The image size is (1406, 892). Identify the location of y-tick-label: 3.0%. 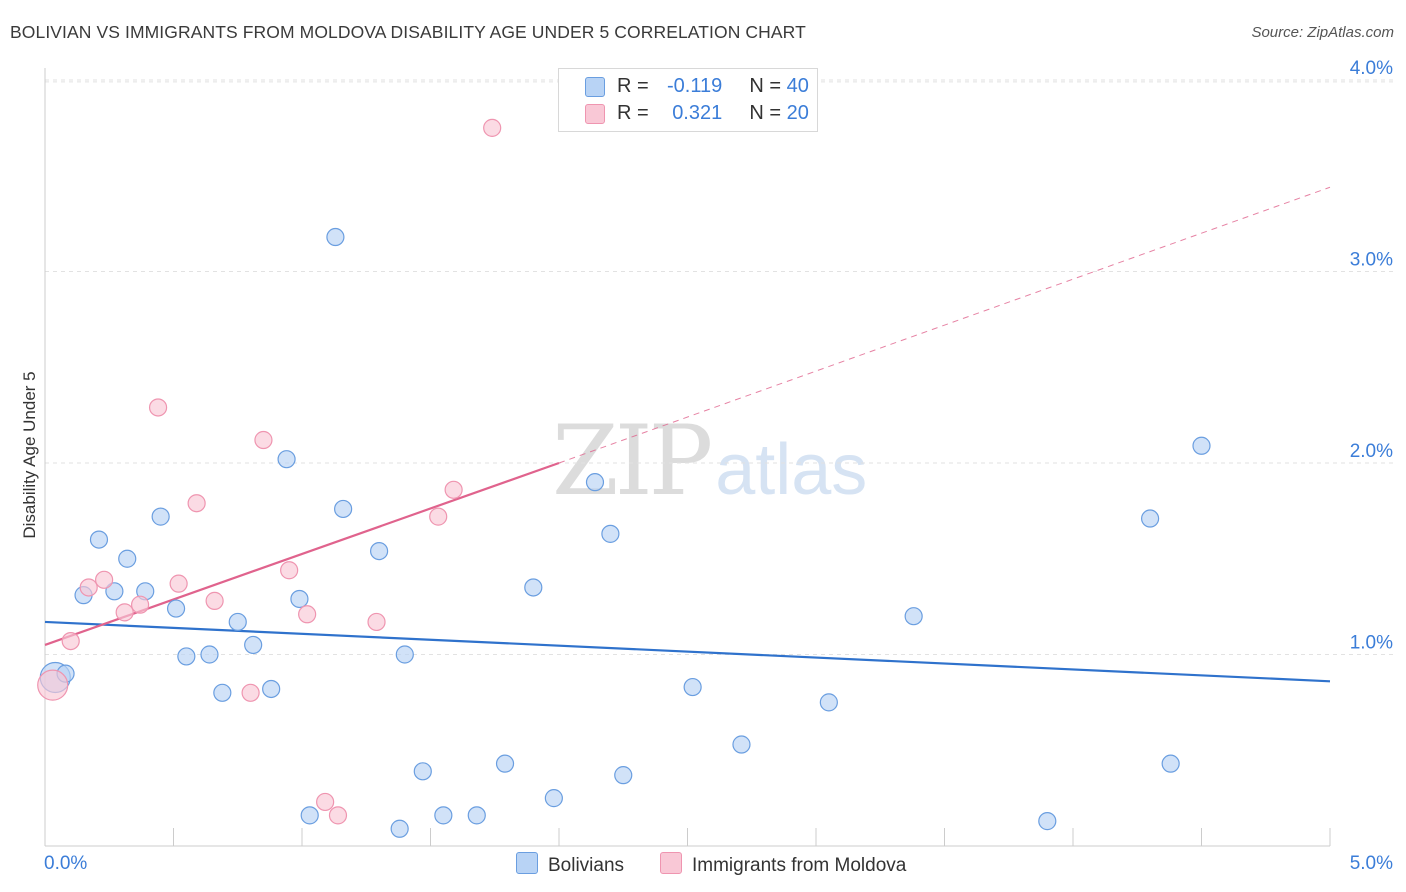
(1371, 260).